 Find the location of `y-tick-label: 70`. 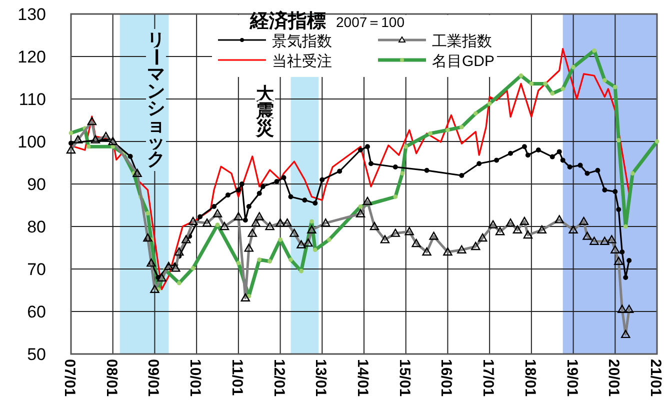

y-tick-label: 70 is located at coordinates (36, 269).